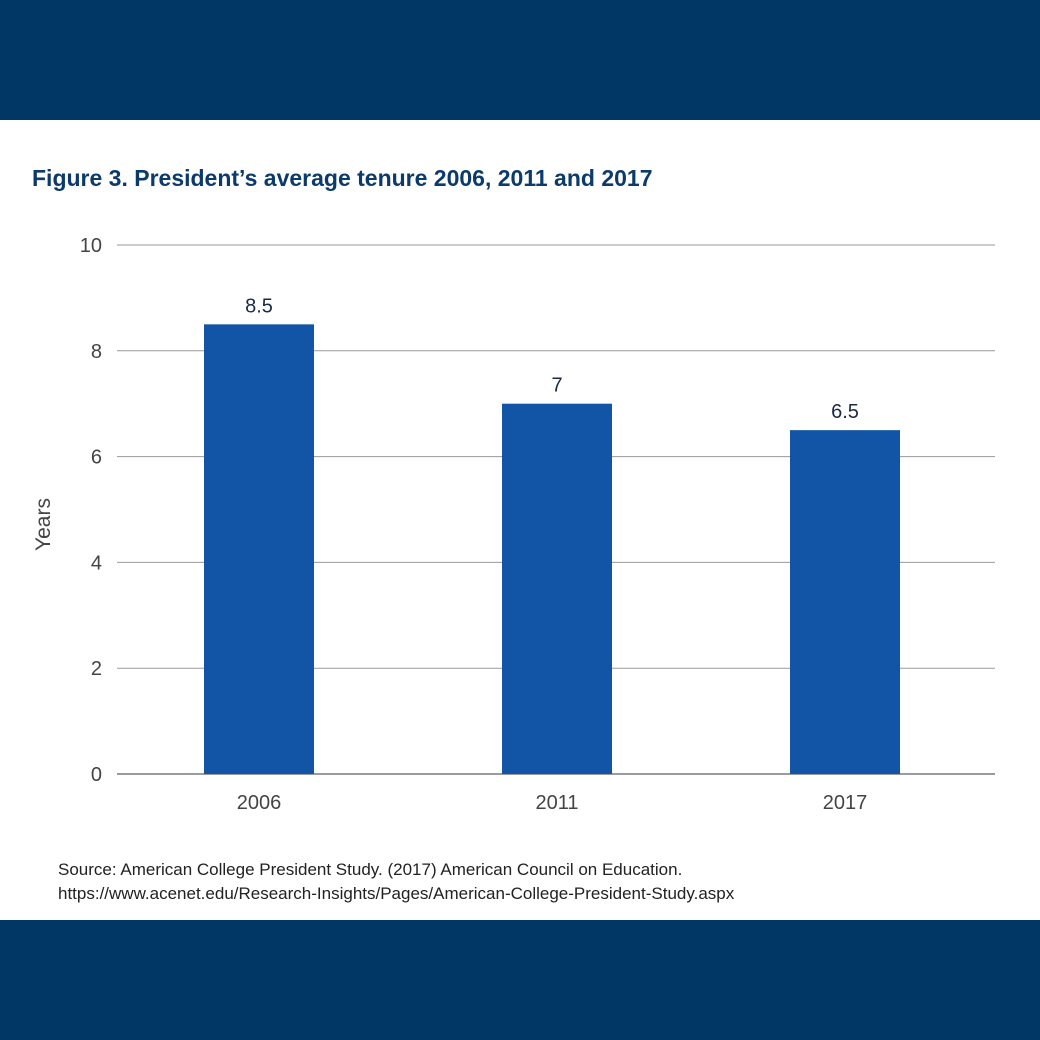 The height and width of the screenshot is (1040, 1040). Describe the element at coordinates (845, 412) in the screenshot. I see `data-label: 6.5` at that location.